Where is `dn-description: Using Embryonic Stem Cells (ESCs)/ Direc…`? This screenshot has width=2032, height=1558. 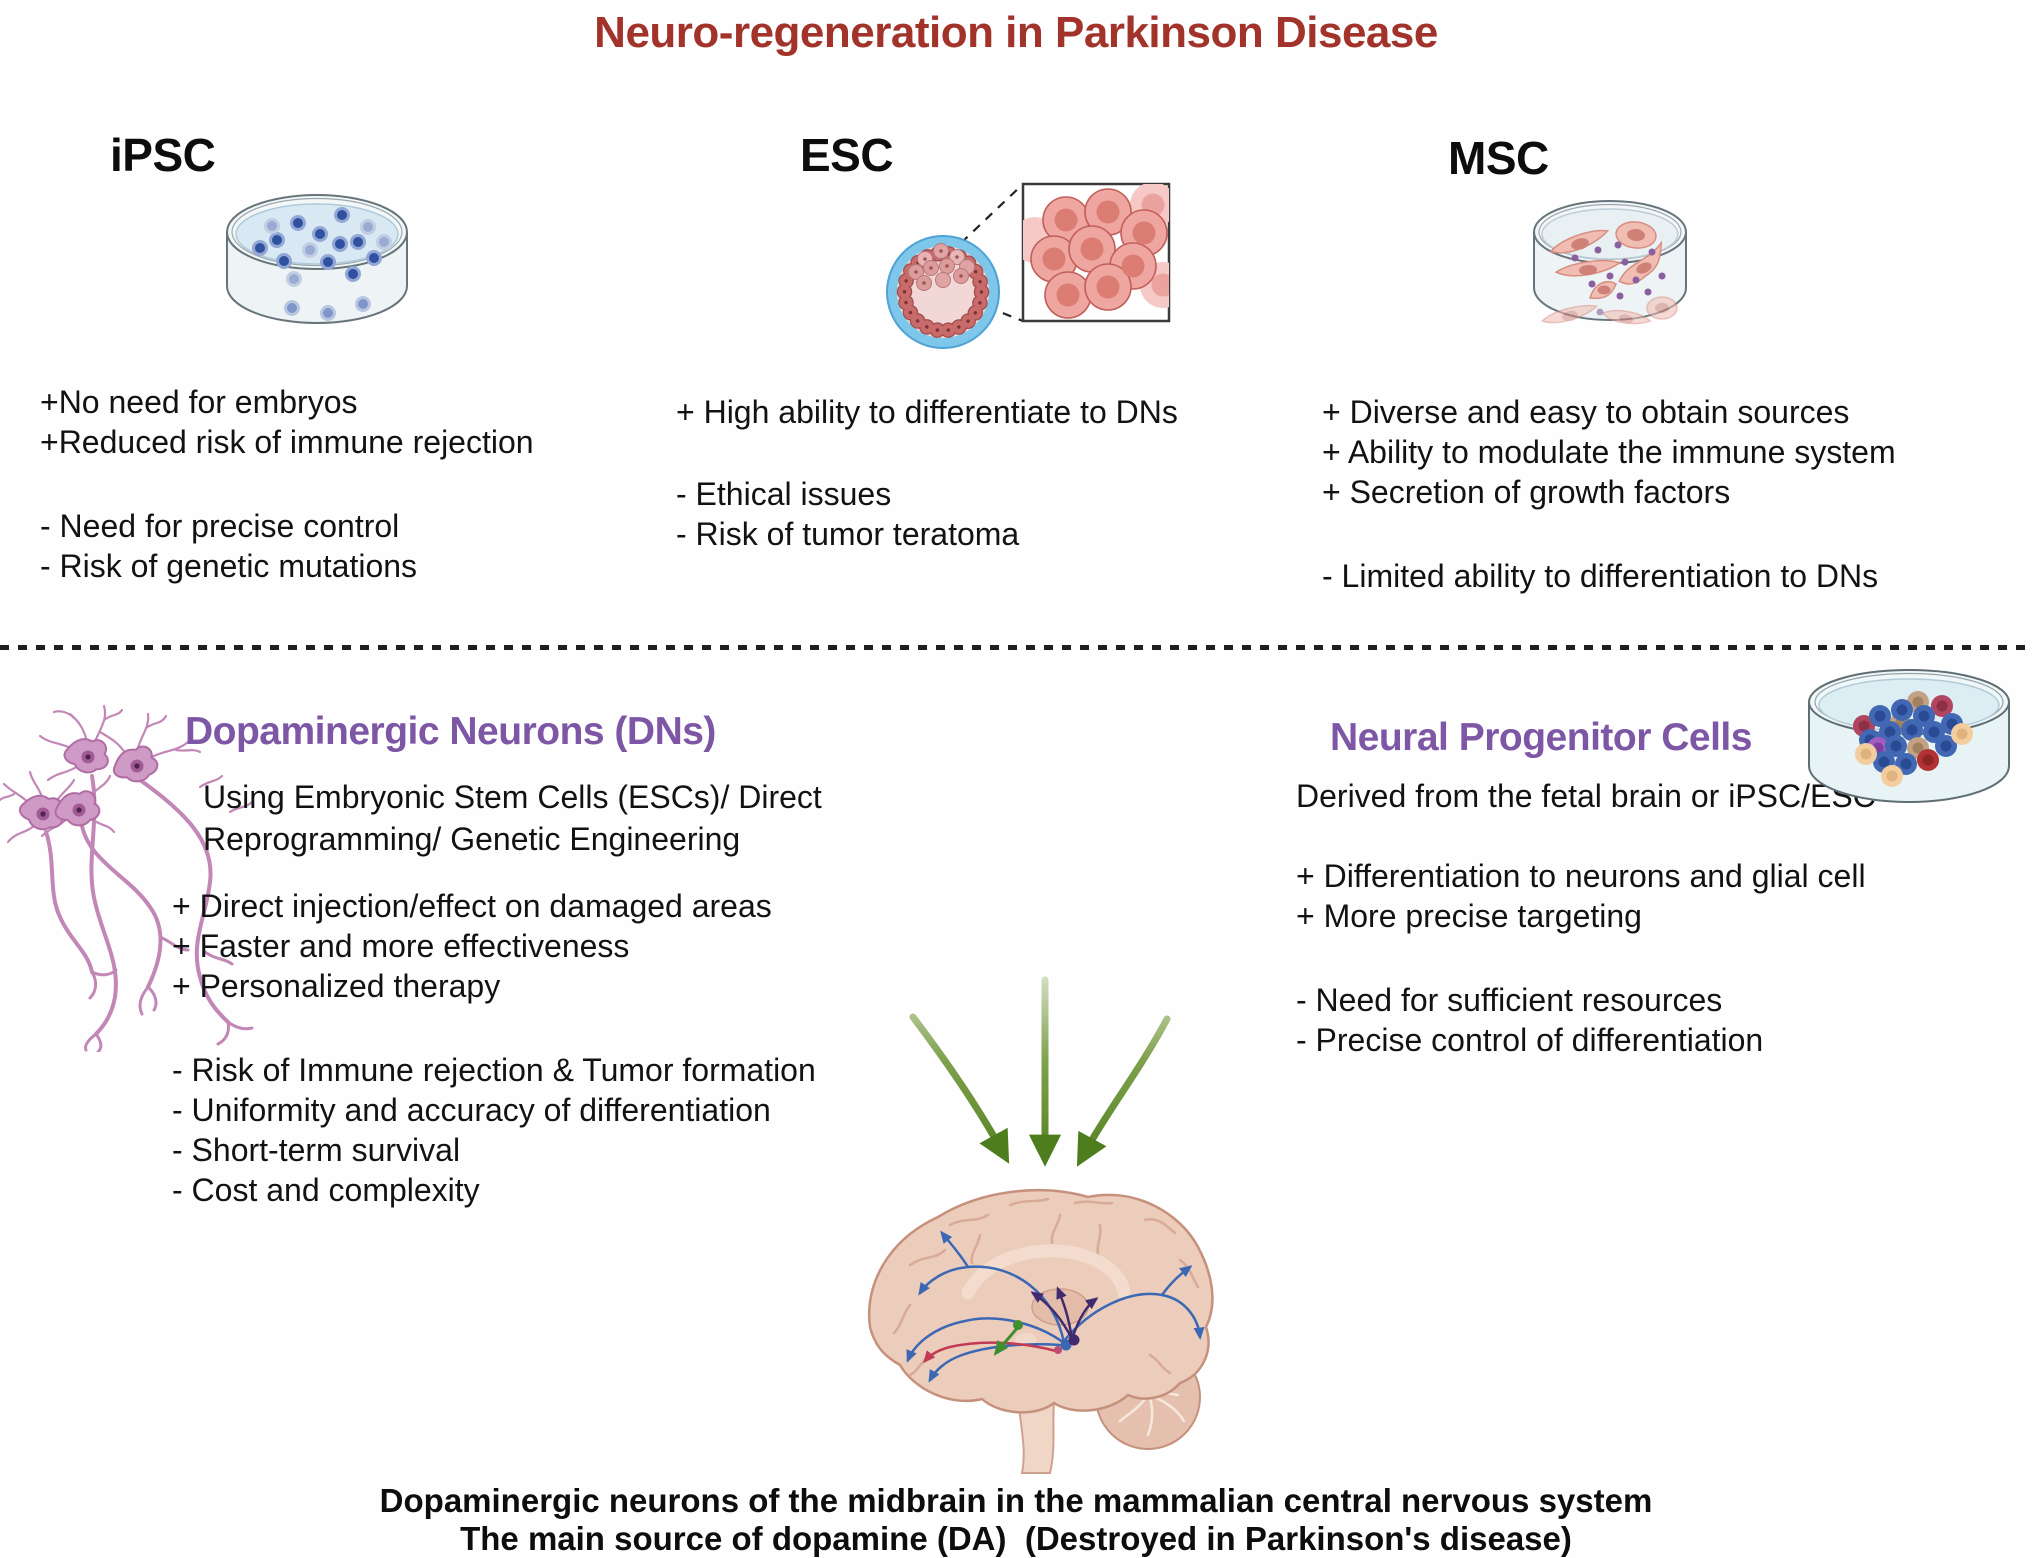 dn-description: Using Embryonic Stem Cells (ESCs)/ Direc… is located at coordinates (512, 818).